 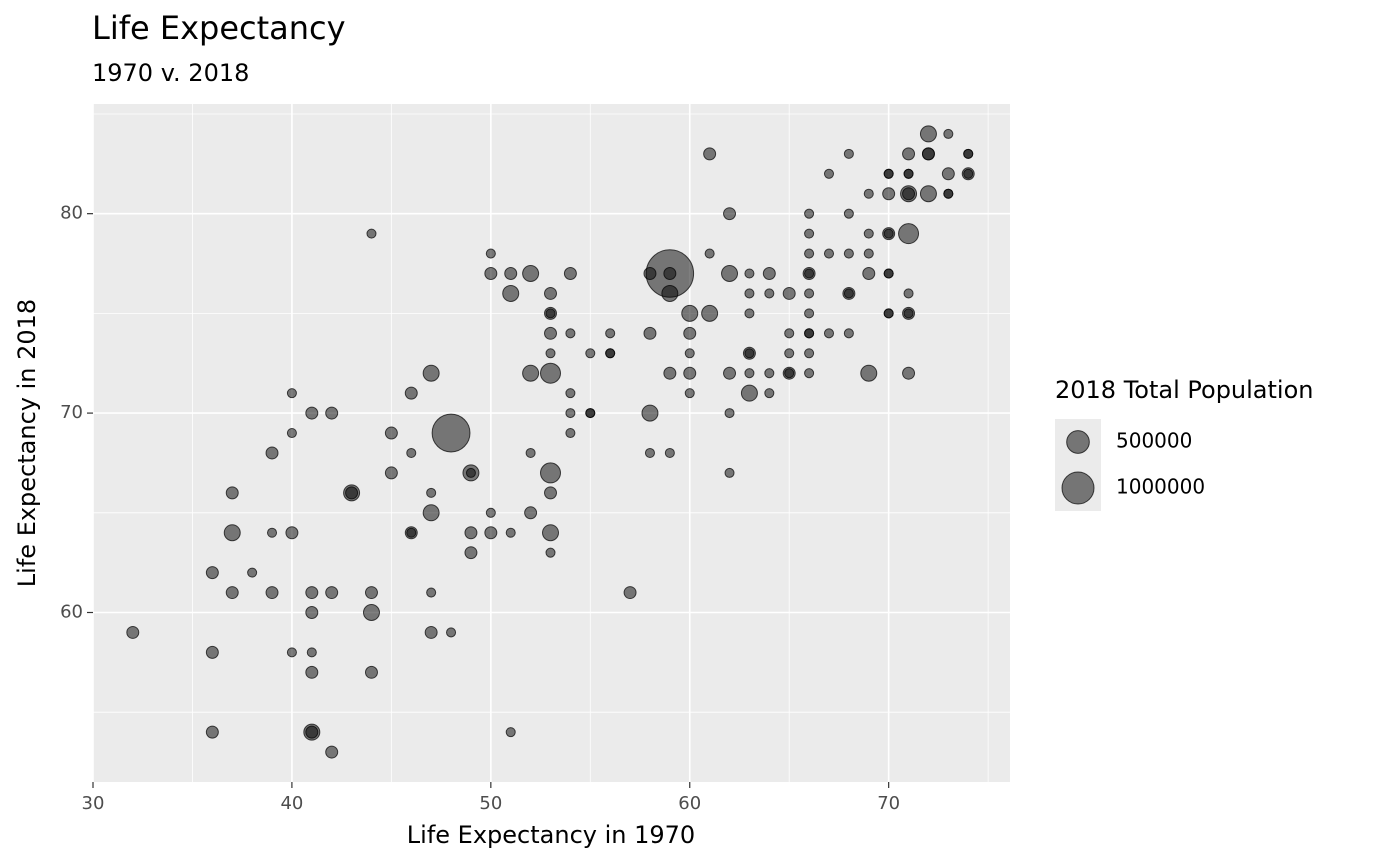 I want to click on x-tick-label: 60, so click(x=689, y=803).